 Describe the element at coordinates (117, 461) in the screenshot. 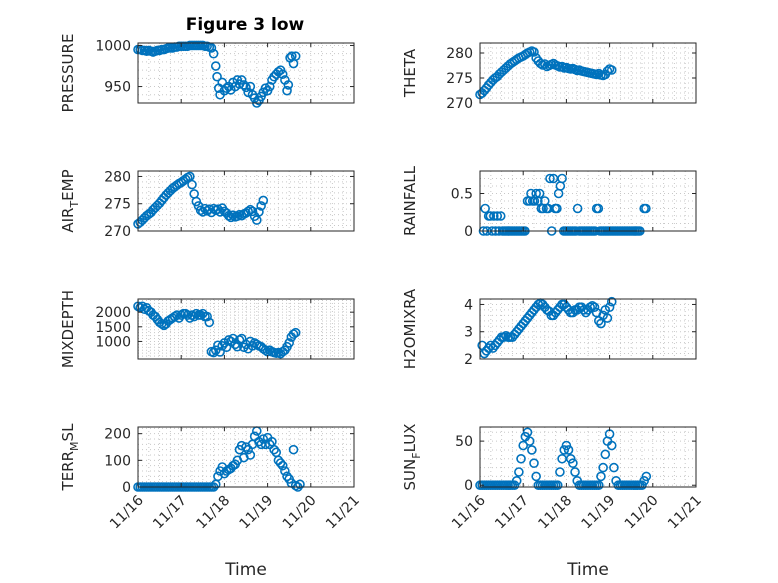

I see `y-tick-label: 100` at that location.